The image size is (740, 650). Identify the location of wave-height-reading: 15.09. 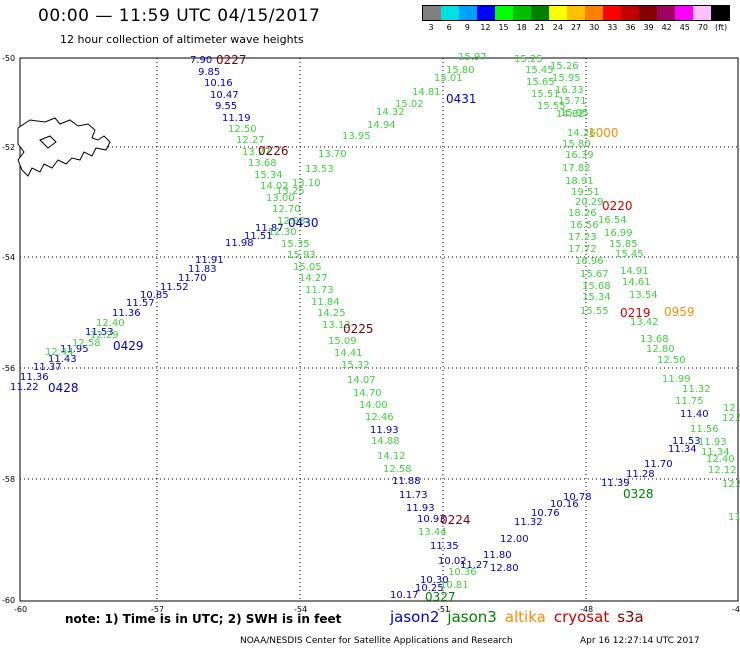
(342, 341).